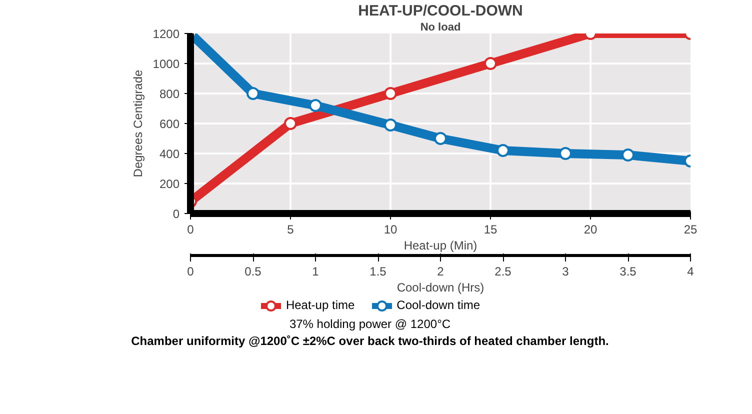 The width and height of the screenshot is (752, 414). What do you see at coordinates (253, 271) in the screenshot?
I see `x2-tick-label: 0.5` at bounding box center [253, 271].